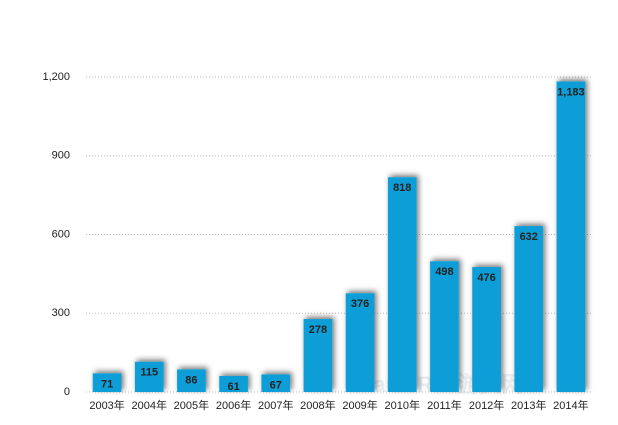 The image size is (618, 425). Describe the element at coordinates (318, 330) in the screenshot. I see `value-label: 278` at that location.